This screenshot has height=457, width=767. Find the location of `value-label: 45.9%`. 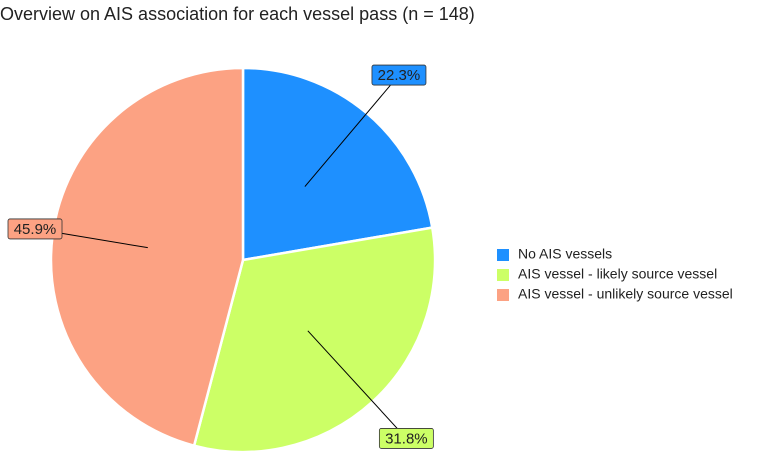

value-label: 45.9% is located at coordinates (35, 229).